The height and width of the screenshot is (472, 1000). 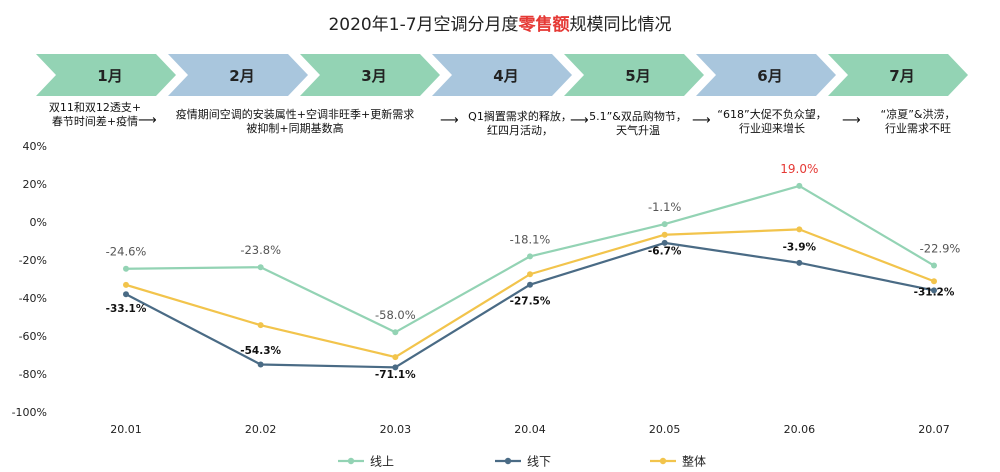 I want to click on online-value-label: -22.9%, so click(x=940, y=249).